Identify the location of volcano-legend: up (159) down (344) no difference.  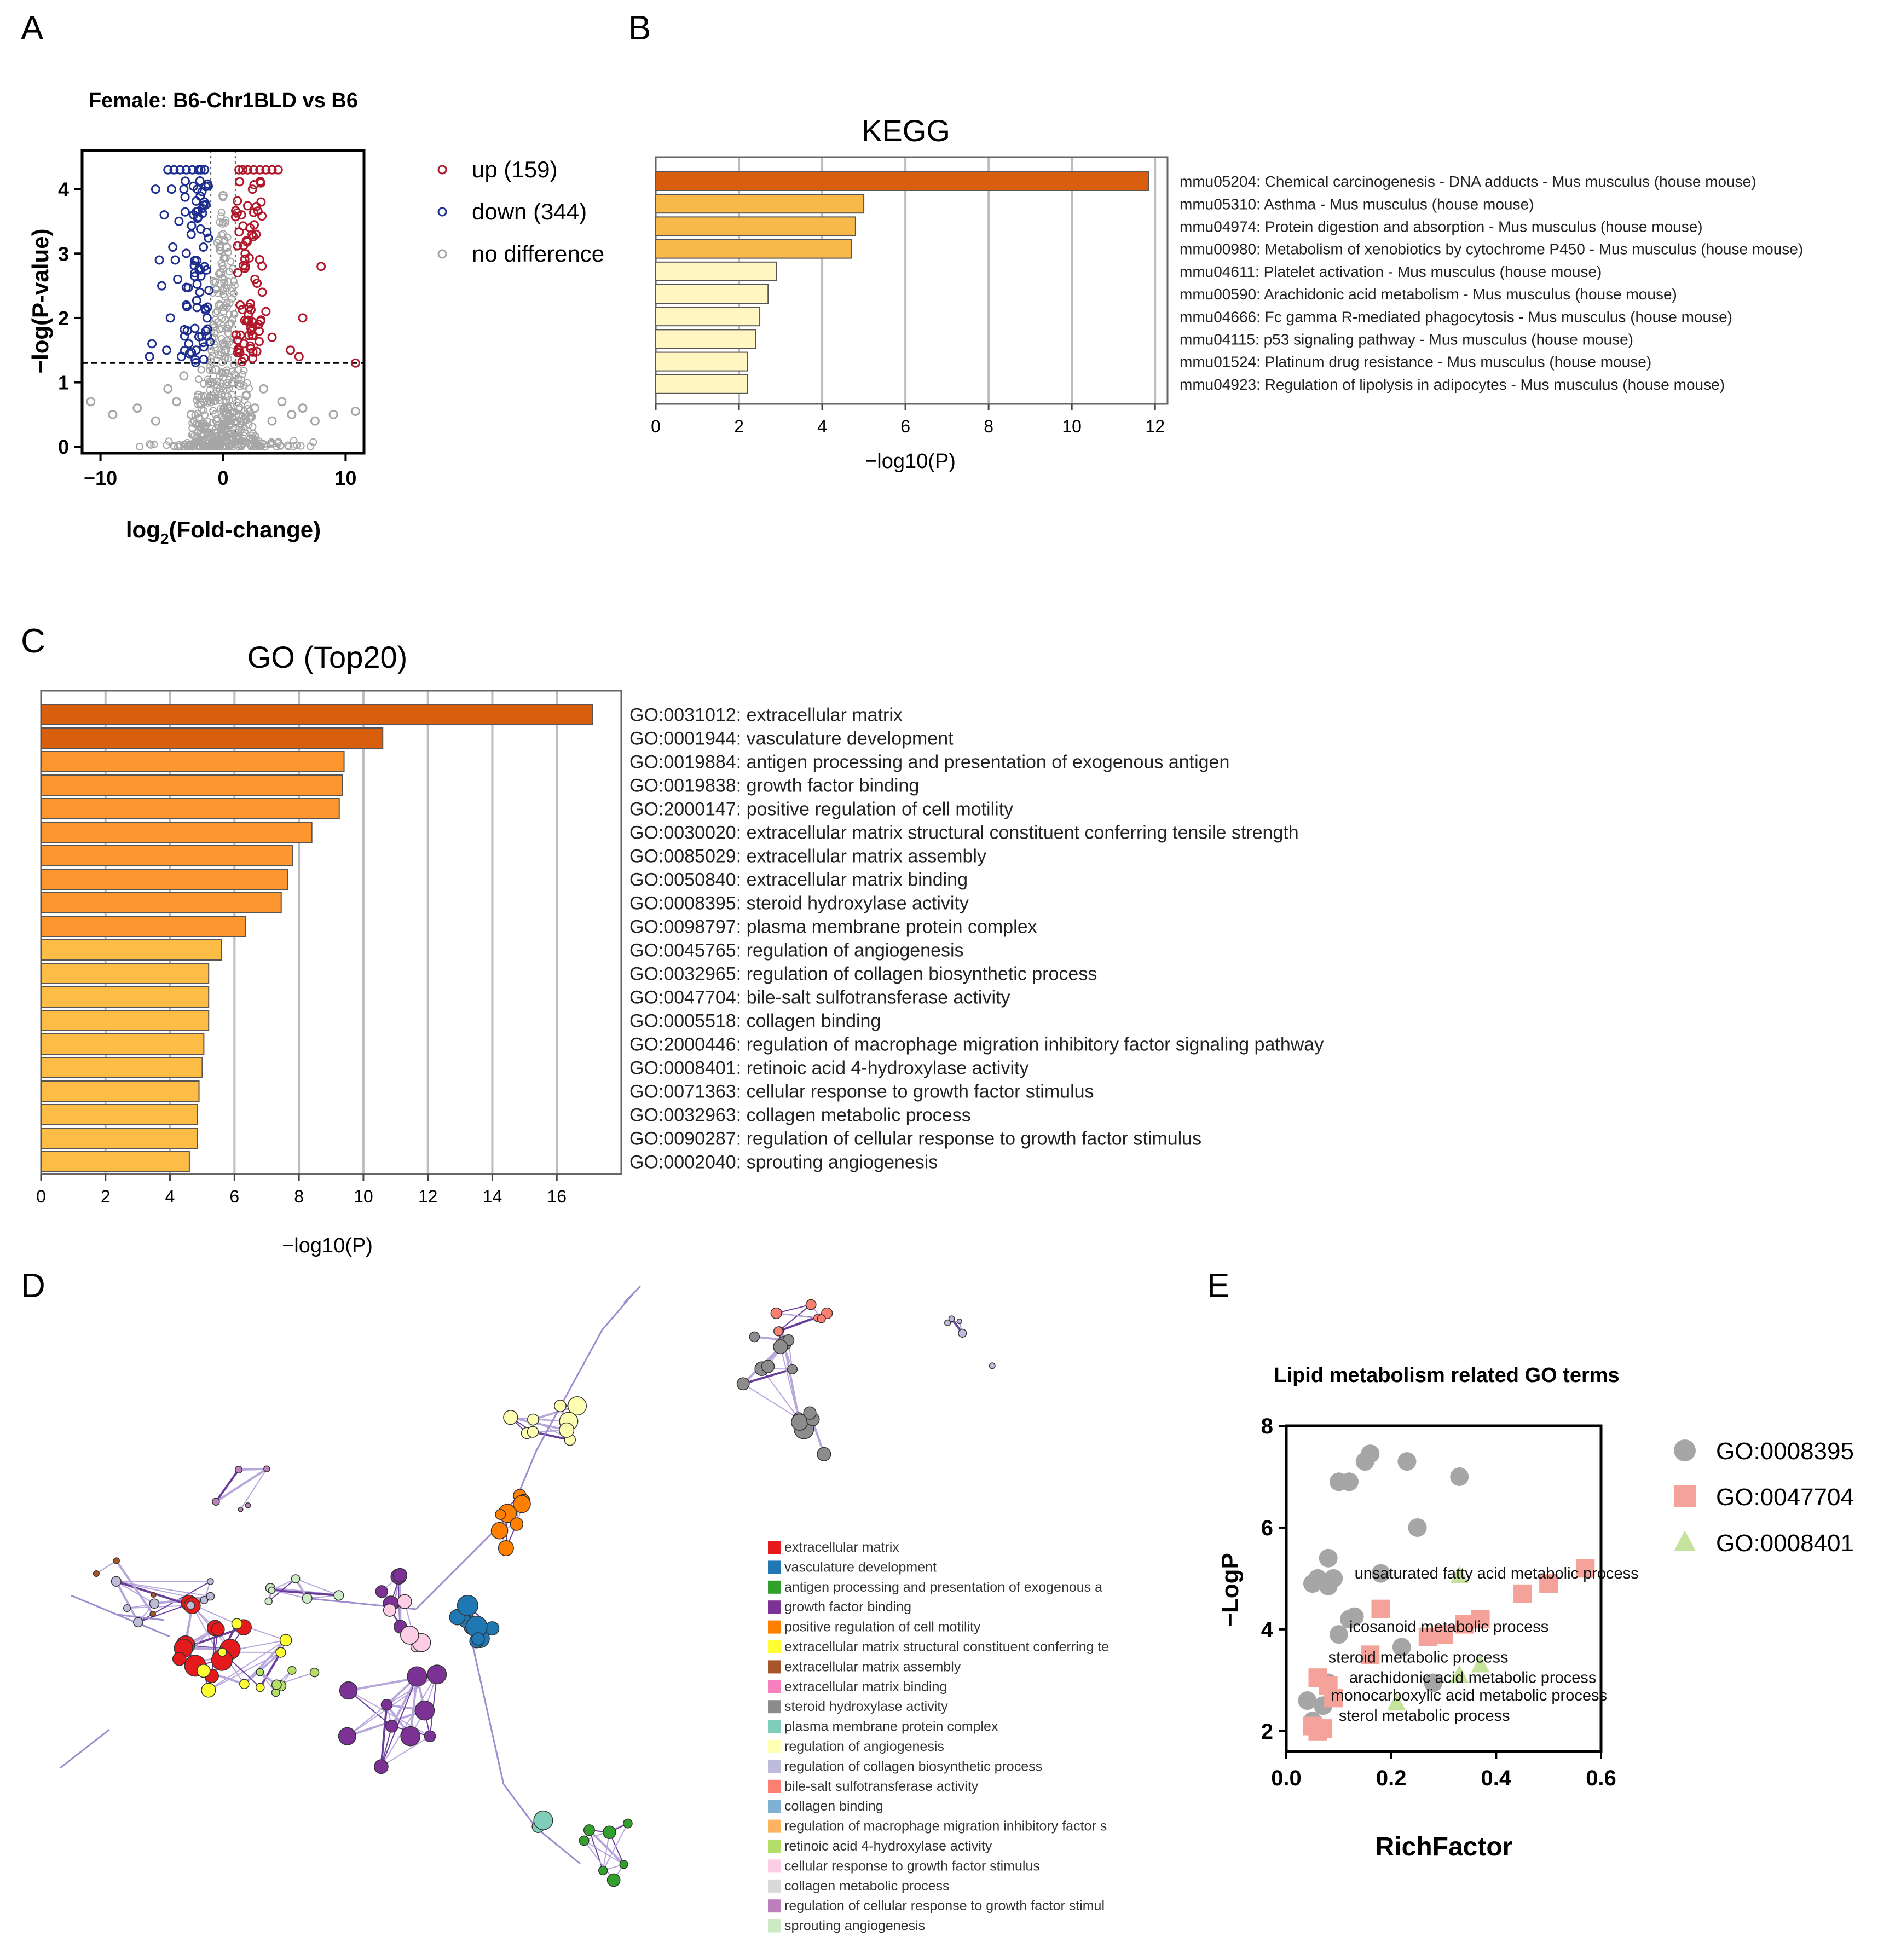
(520, 212).